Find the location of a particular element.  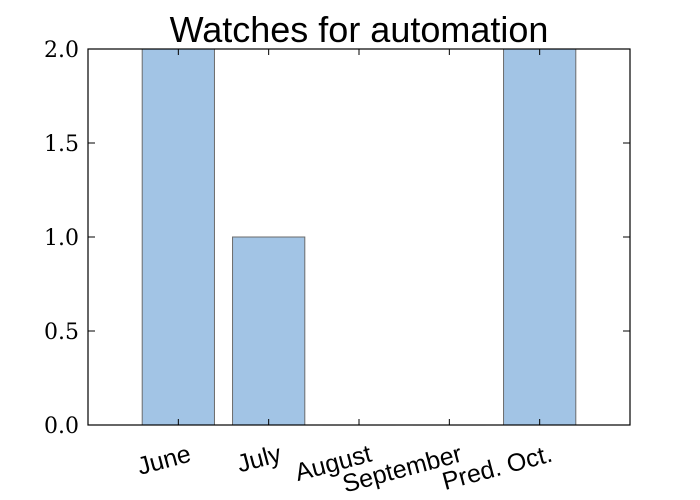

bar-july is located at coordinates (269, 331).